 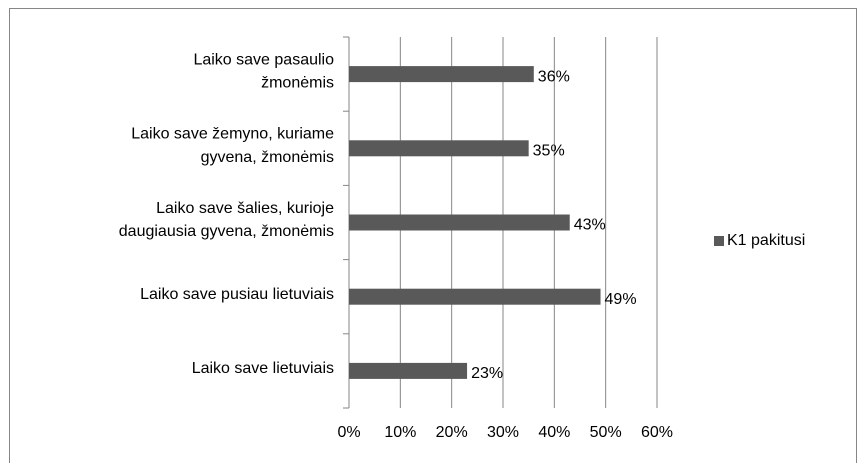 I want to click on x-tick-label: 40%, so click(x=554, y=432).